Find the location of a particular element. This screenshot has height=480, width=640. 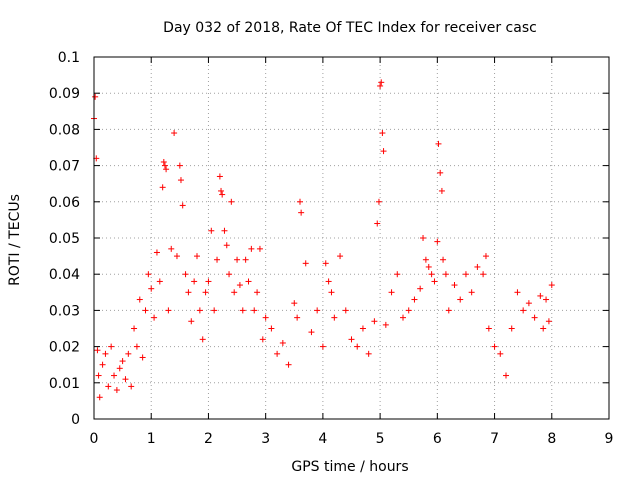

y-tick-label: 0.04 is located at coordinates (64, 275).